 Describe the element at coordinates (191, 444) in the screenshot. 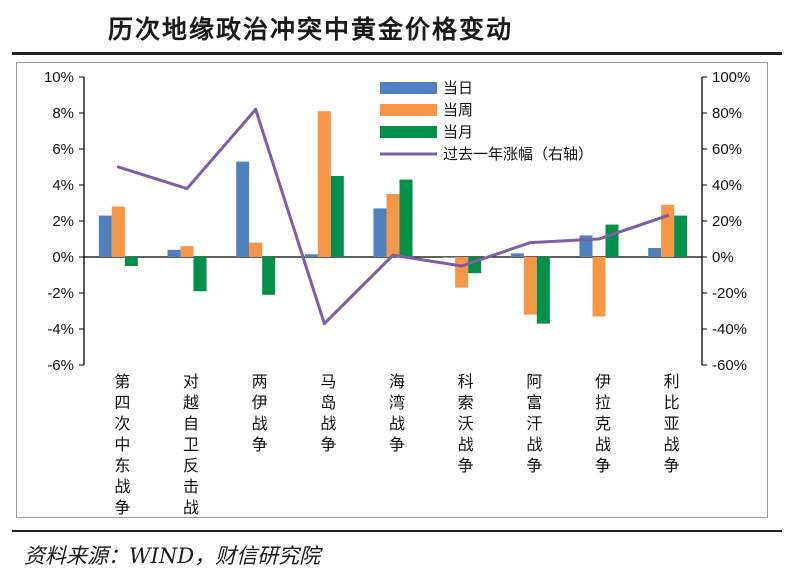

I see `category-label: 对越自卫反击战` at that location.